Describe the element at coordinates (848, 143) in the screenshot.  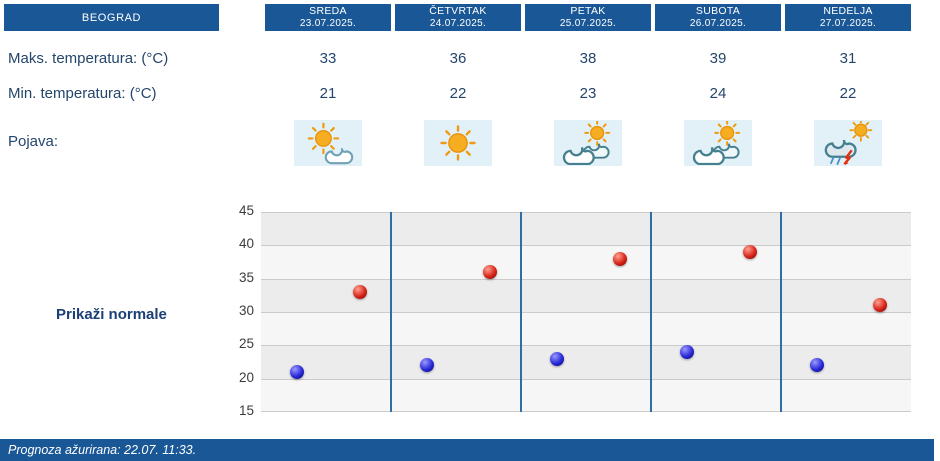
I see `weather-icon-rain-thunder-cloud` at that location.